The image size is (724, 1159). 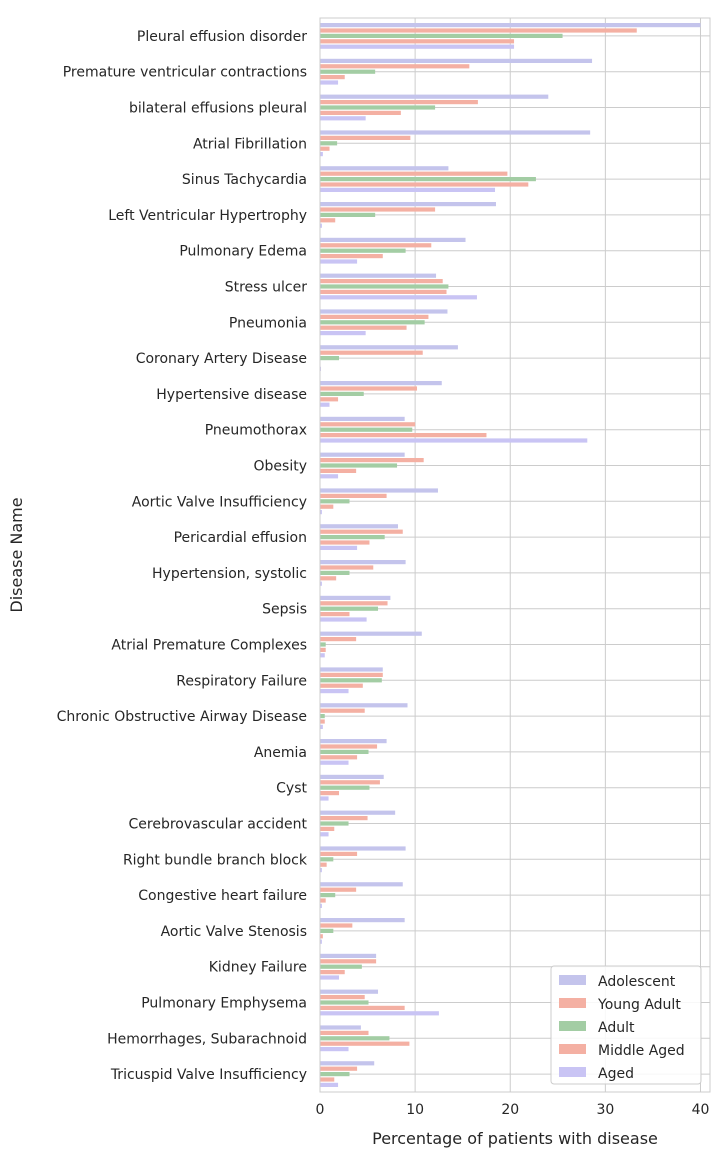 What do you see at coordinates (241, 681) in the screenshot?
I see `category-label: Respiratory Failure` at bounding box center [241, 681].